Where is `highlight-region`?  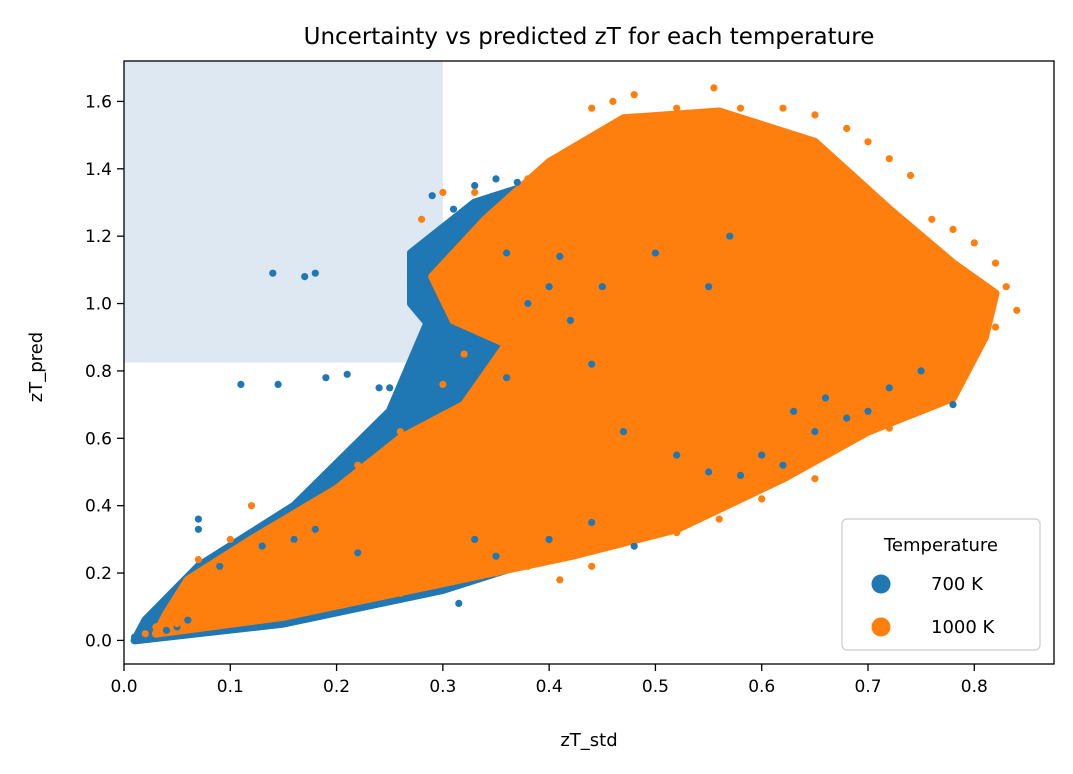
highlight-region is located at coordinates (283, 212).